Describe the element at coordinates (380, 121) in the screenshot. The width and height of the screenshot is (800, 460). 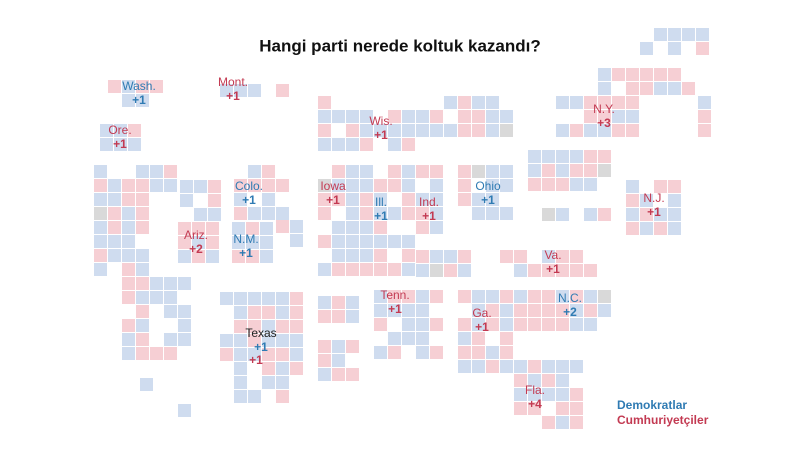
I see `state-label: Wis.` at that location.